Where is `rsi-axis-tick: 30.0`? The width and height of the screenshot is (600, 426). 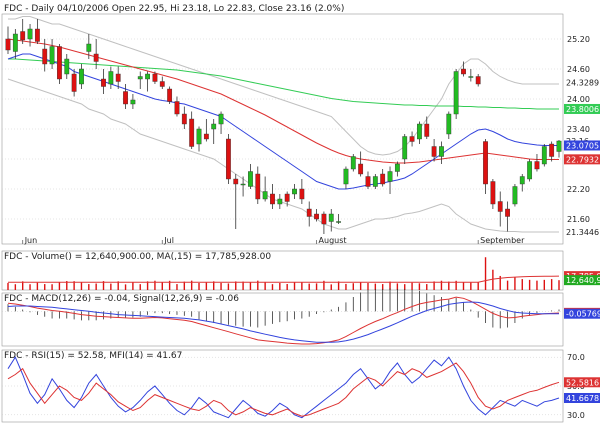
rsi-axis-tick: 30.0 is located at coordinates (576, 415).